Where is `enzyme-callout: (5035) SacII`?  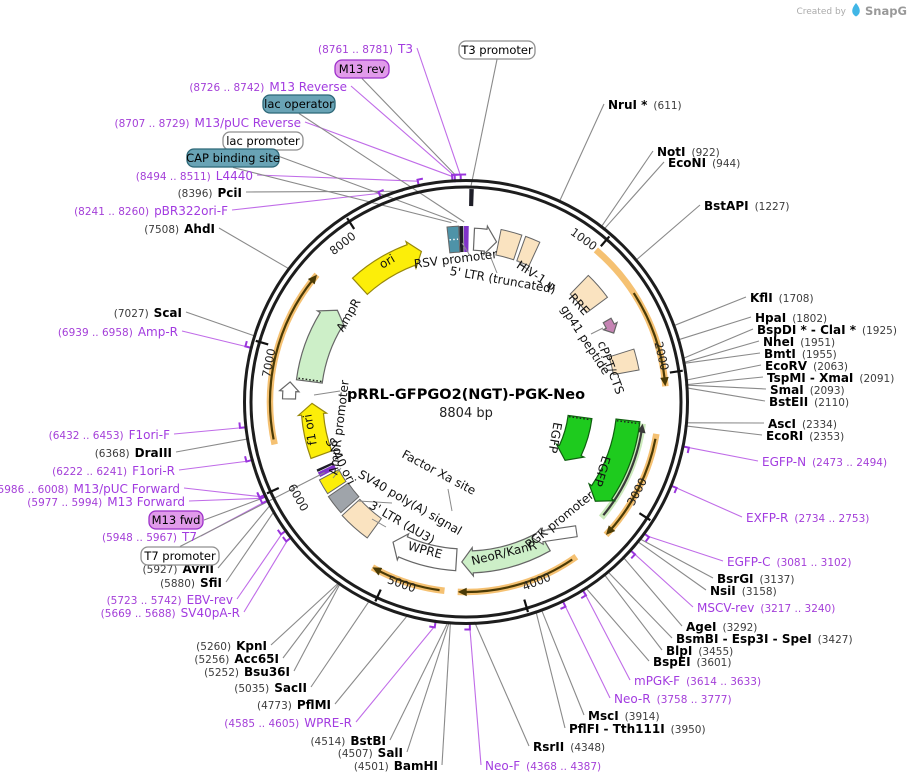 enzyme-callout: (5035) SacII is located at coordinates (270, 688).